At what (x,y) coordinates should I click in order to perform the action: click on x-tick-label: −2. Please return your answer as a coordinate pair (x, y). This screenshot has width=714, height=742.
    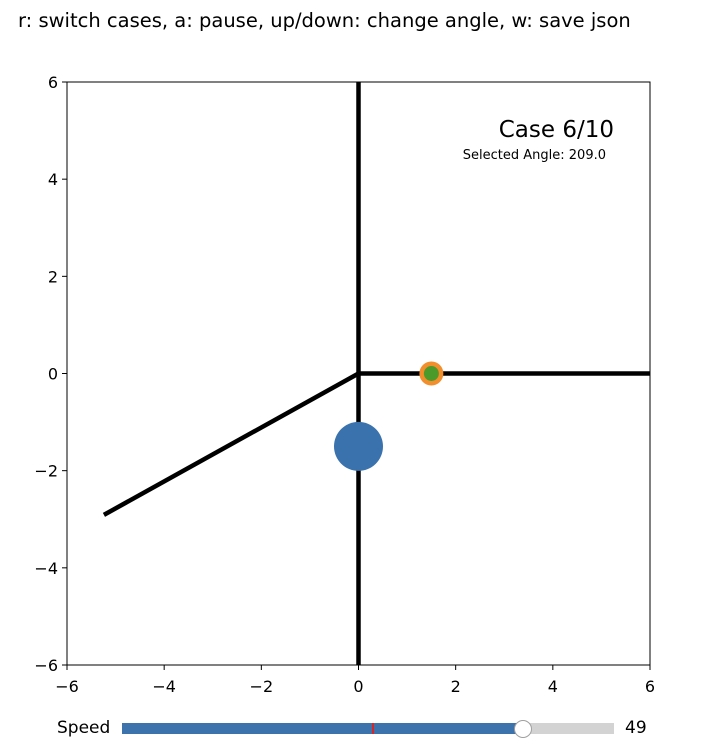
    Looking at the image, I should click on (262, 686).